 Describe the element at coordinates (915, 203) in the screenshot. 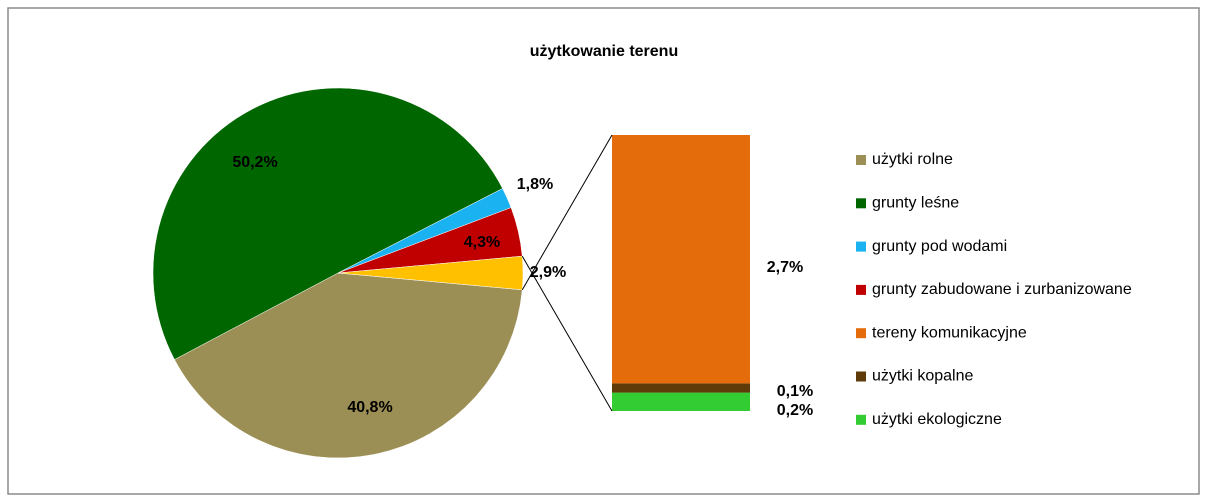

I see `legend-label: grunty leśne` at that location.